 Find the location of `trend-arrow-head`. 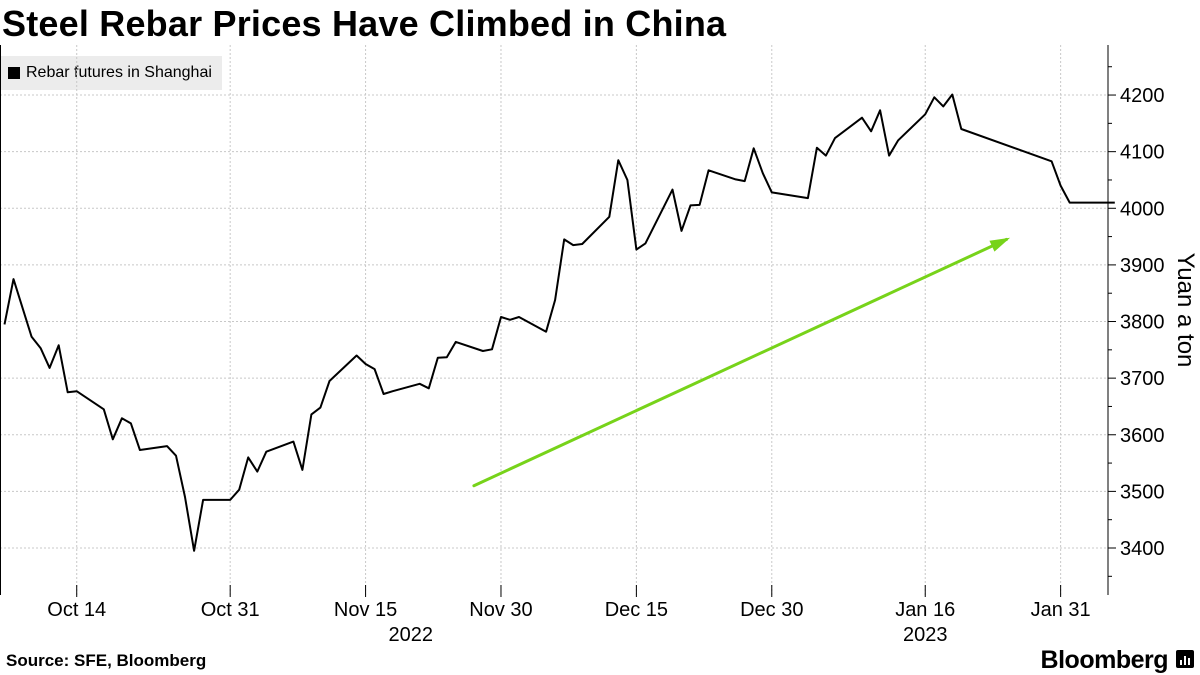

trend-arrow-head is located at coordinates (1000, 244).